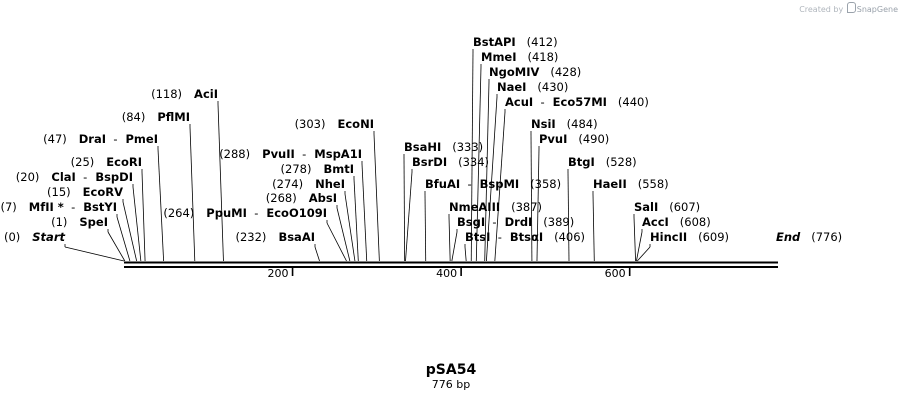  Describe the element at coordinates (59, 192) in the screenshot. I see `site-position: (15)` at that location.